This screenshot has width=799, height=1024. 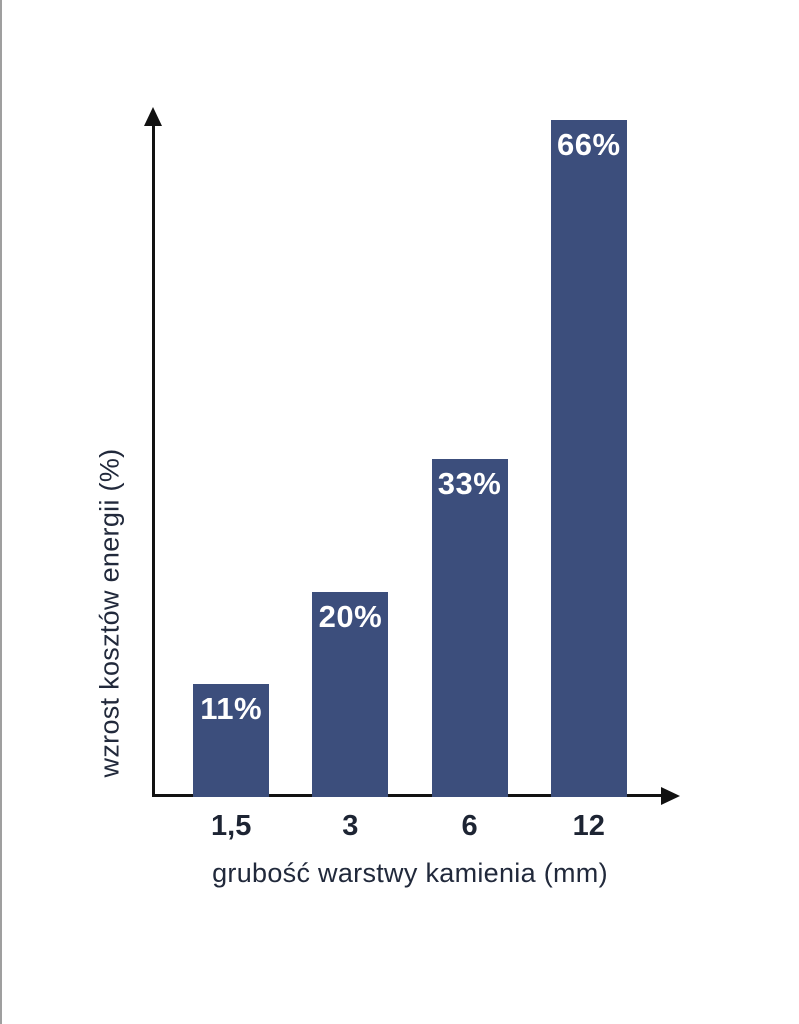 I want to click on x-tick-label: 3, so click(x=350, y=826).